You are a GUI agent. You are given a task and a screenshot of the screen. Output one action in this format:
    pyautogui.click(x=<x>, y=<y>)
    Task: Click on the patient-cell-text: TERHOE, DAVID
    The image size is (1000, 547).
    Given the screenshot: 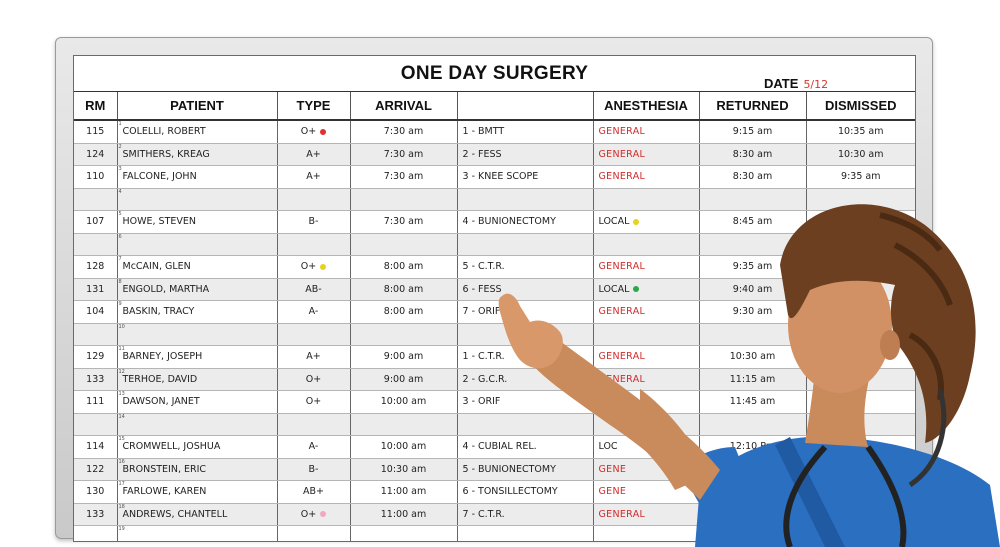 What is the action you would take?
    pyautogui.click(x=160, y=379)
    